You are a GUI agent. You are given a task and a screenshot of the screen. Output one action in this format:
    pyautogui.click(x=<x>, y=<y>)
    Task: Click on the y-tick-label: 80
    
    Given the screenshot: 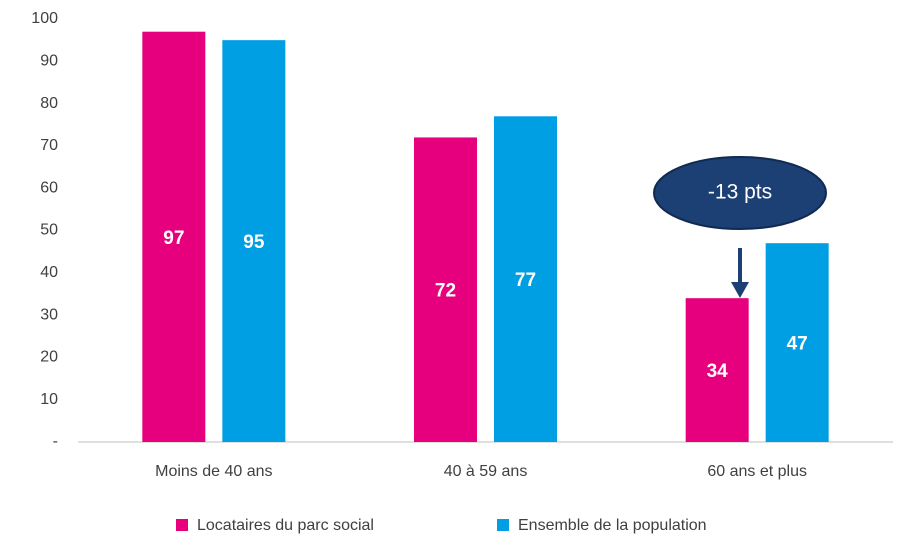 What is the action you would take?
    pyautogui.click(x=49, y=103)
    